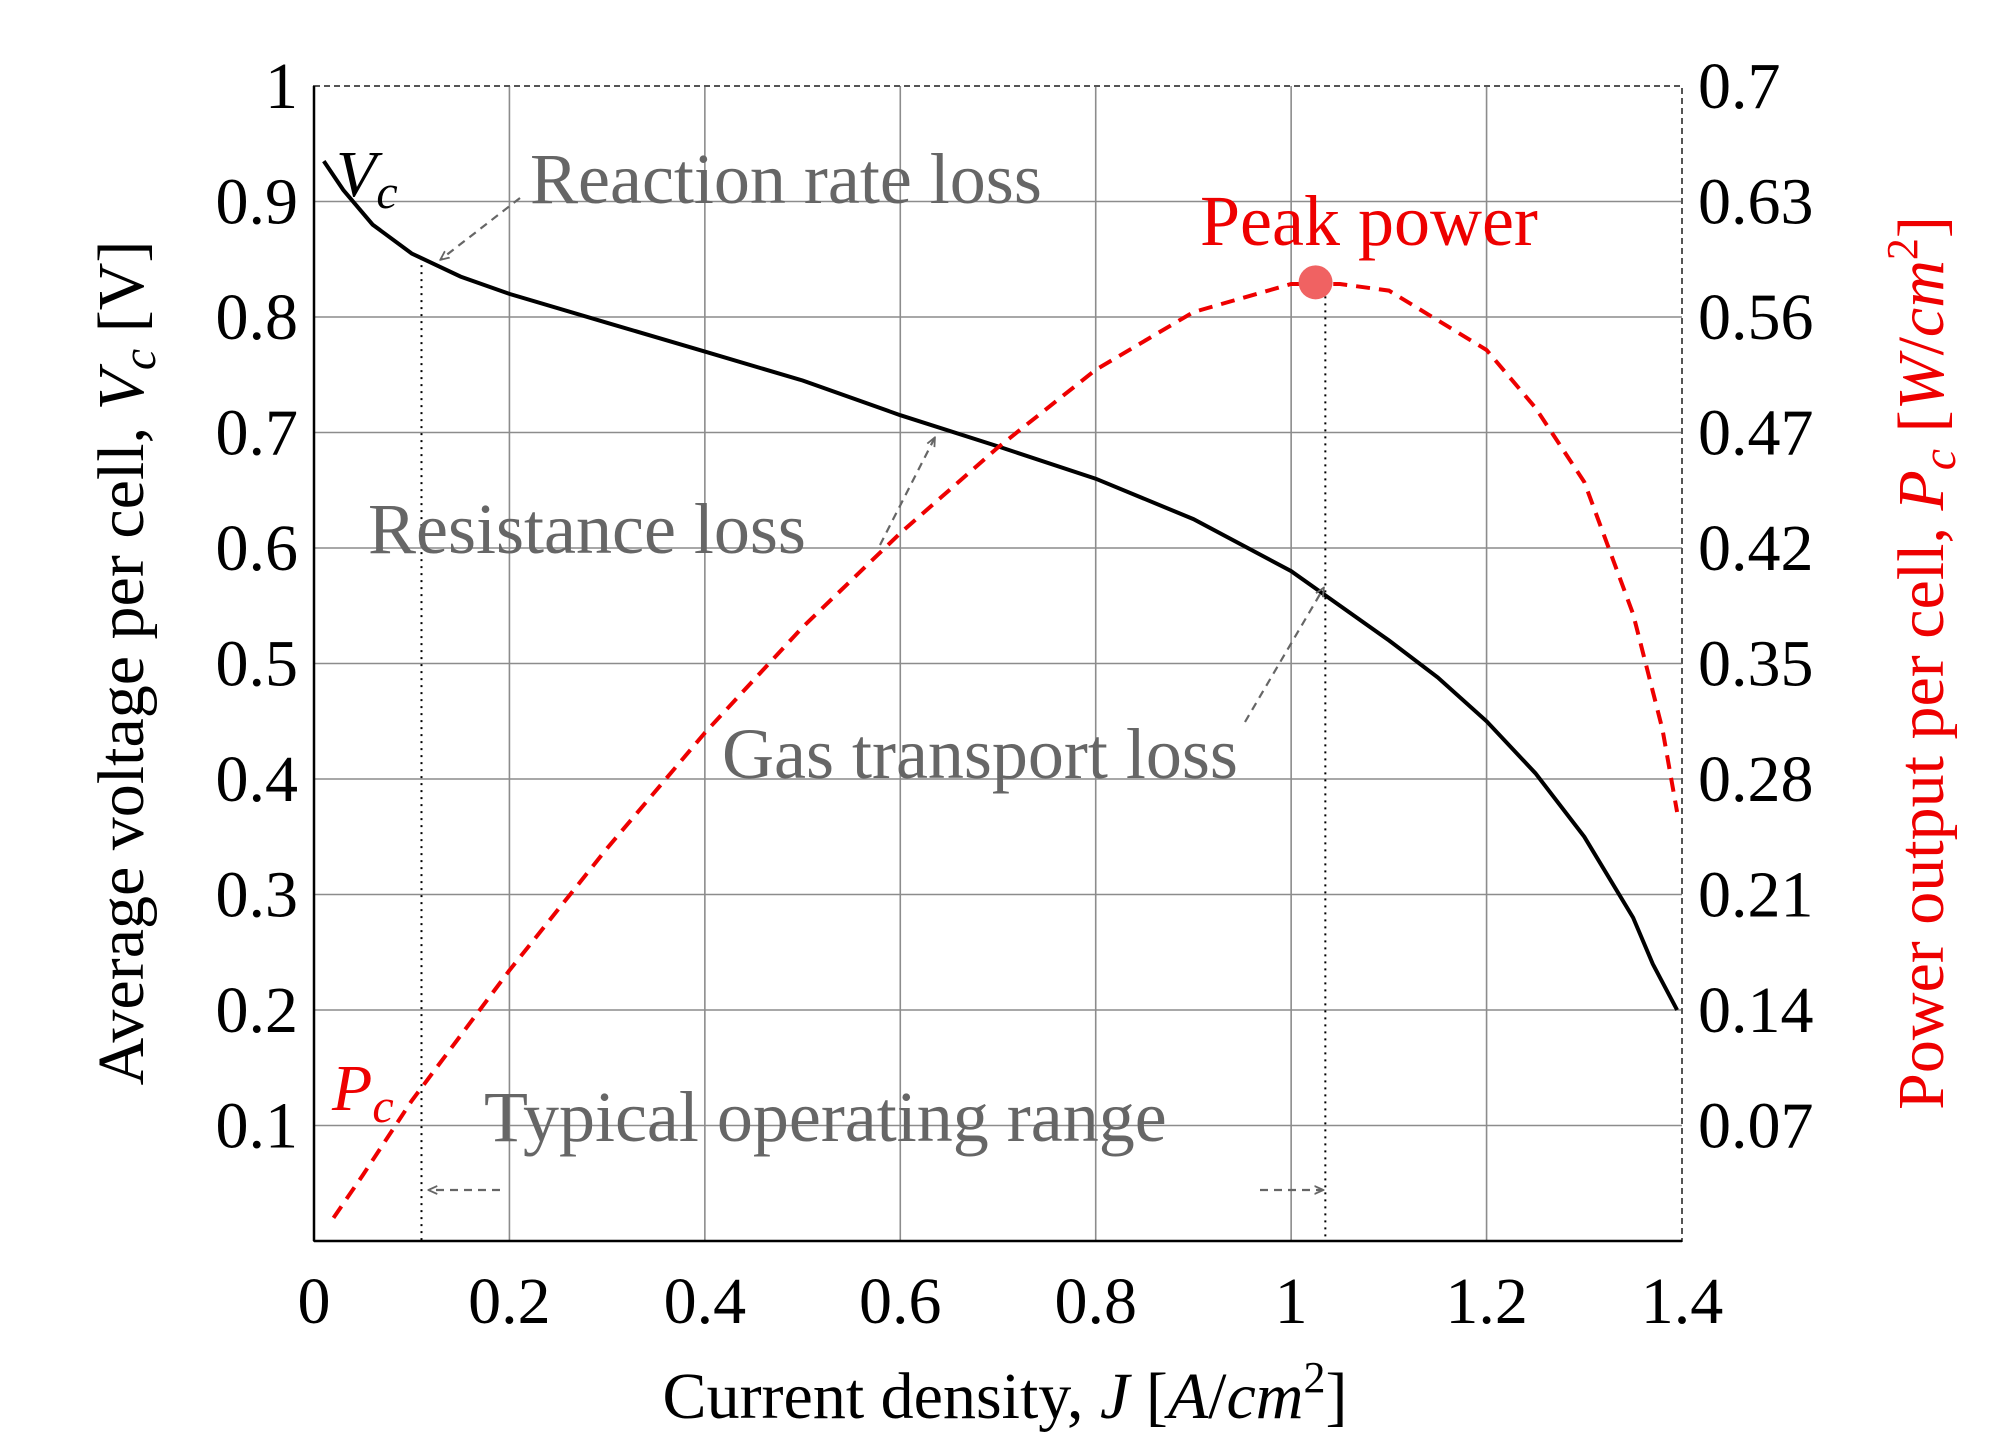  Describe the element at coordinates (1291, 1301) in the screenshot. I see `x-tick-label: 1` at that location.